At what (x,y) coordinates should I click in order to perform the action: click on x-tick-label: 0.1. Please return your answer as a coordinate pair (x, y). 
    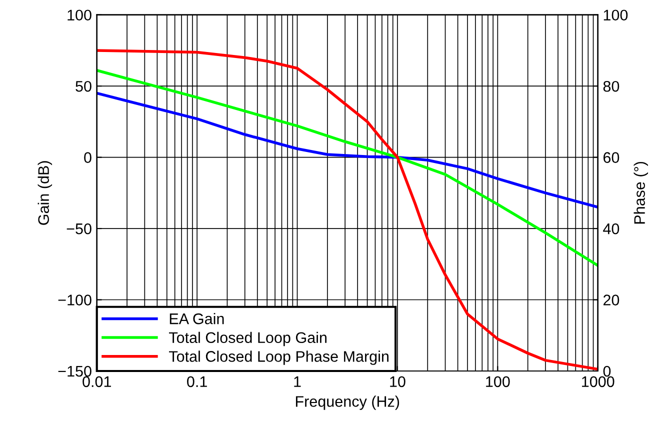
    Looking at the image, I should click on (197, 382).